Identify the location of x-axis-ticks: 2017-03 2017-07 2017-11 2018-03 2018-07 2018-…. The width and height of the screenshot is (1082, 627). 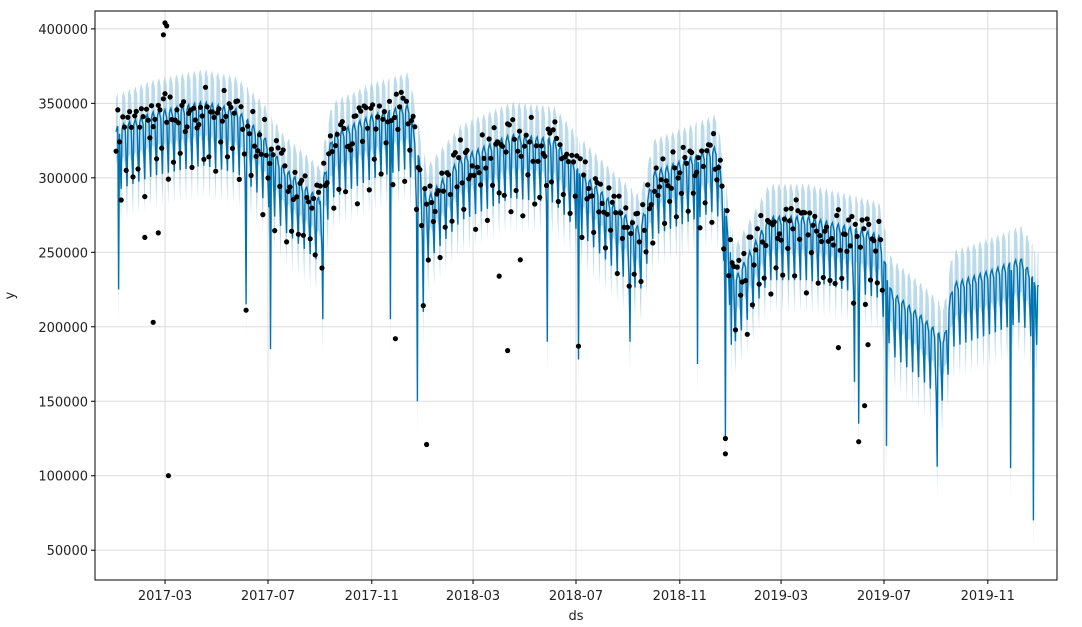
(576, 592).